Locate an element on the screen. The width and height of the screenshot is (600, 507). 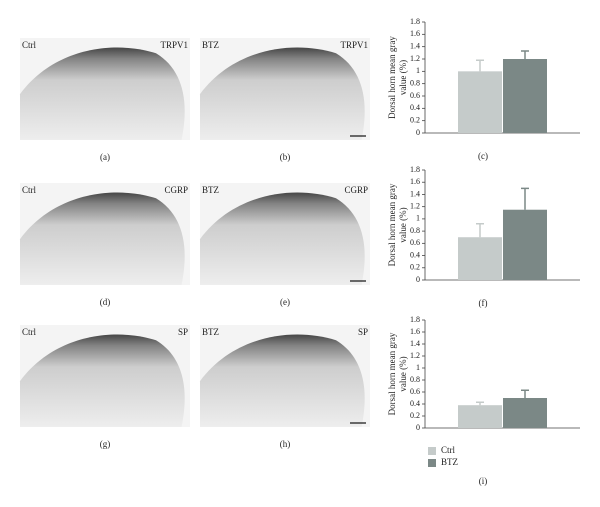
panel-label: (h) is located at coordinates (285, 444).